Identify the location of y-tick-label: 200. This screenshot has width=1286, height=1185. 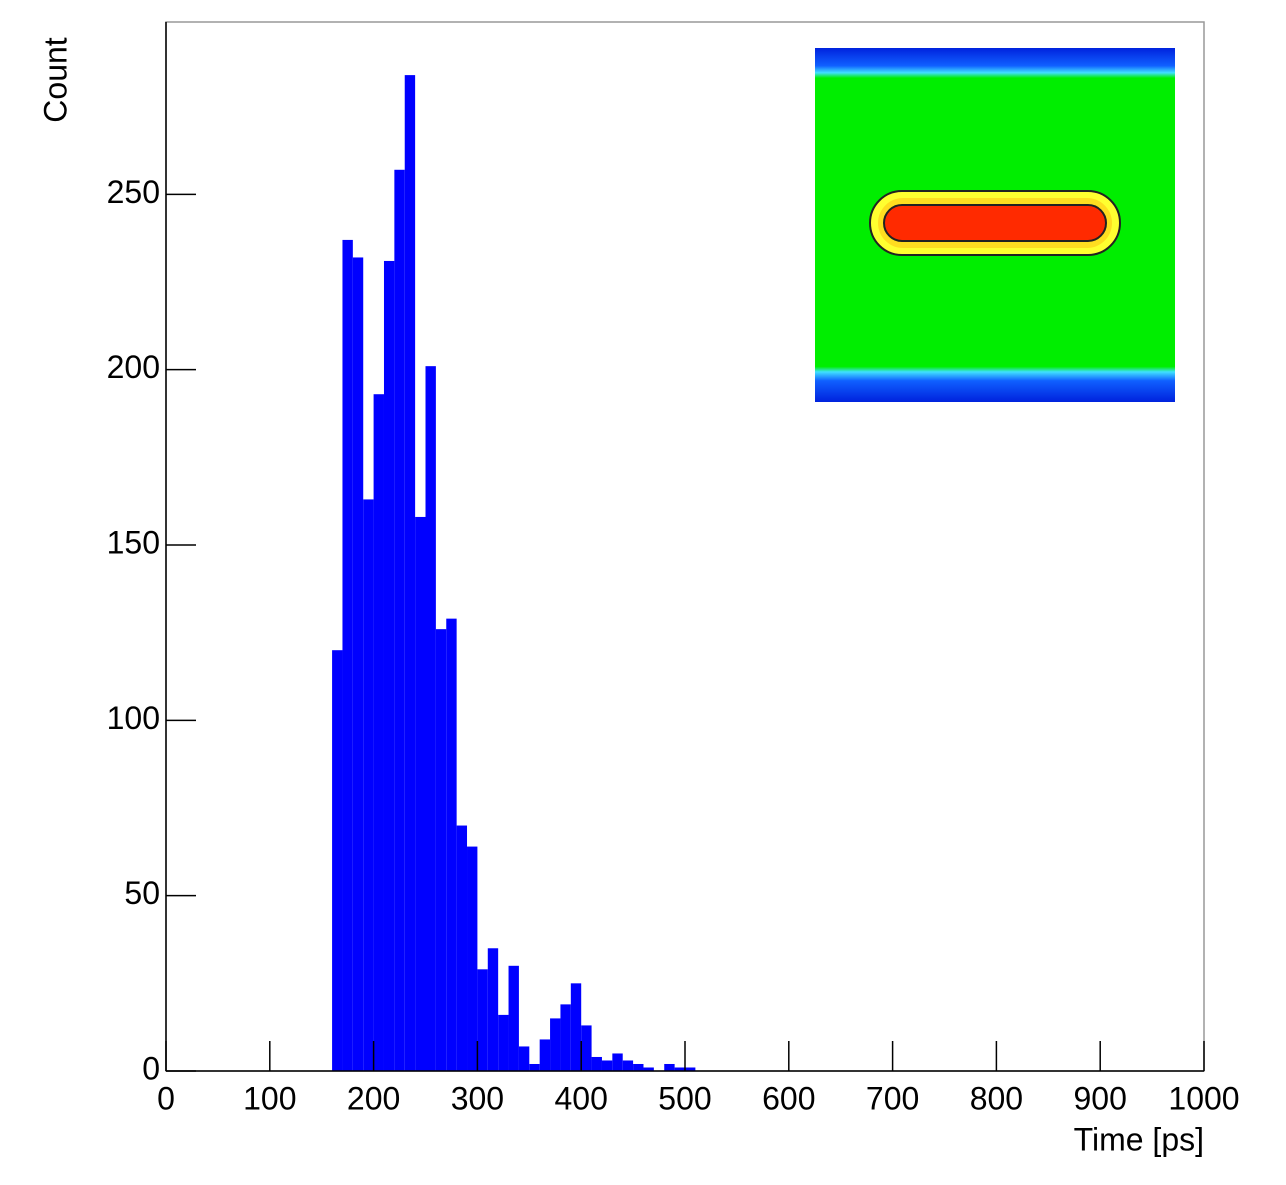
(133, 367).